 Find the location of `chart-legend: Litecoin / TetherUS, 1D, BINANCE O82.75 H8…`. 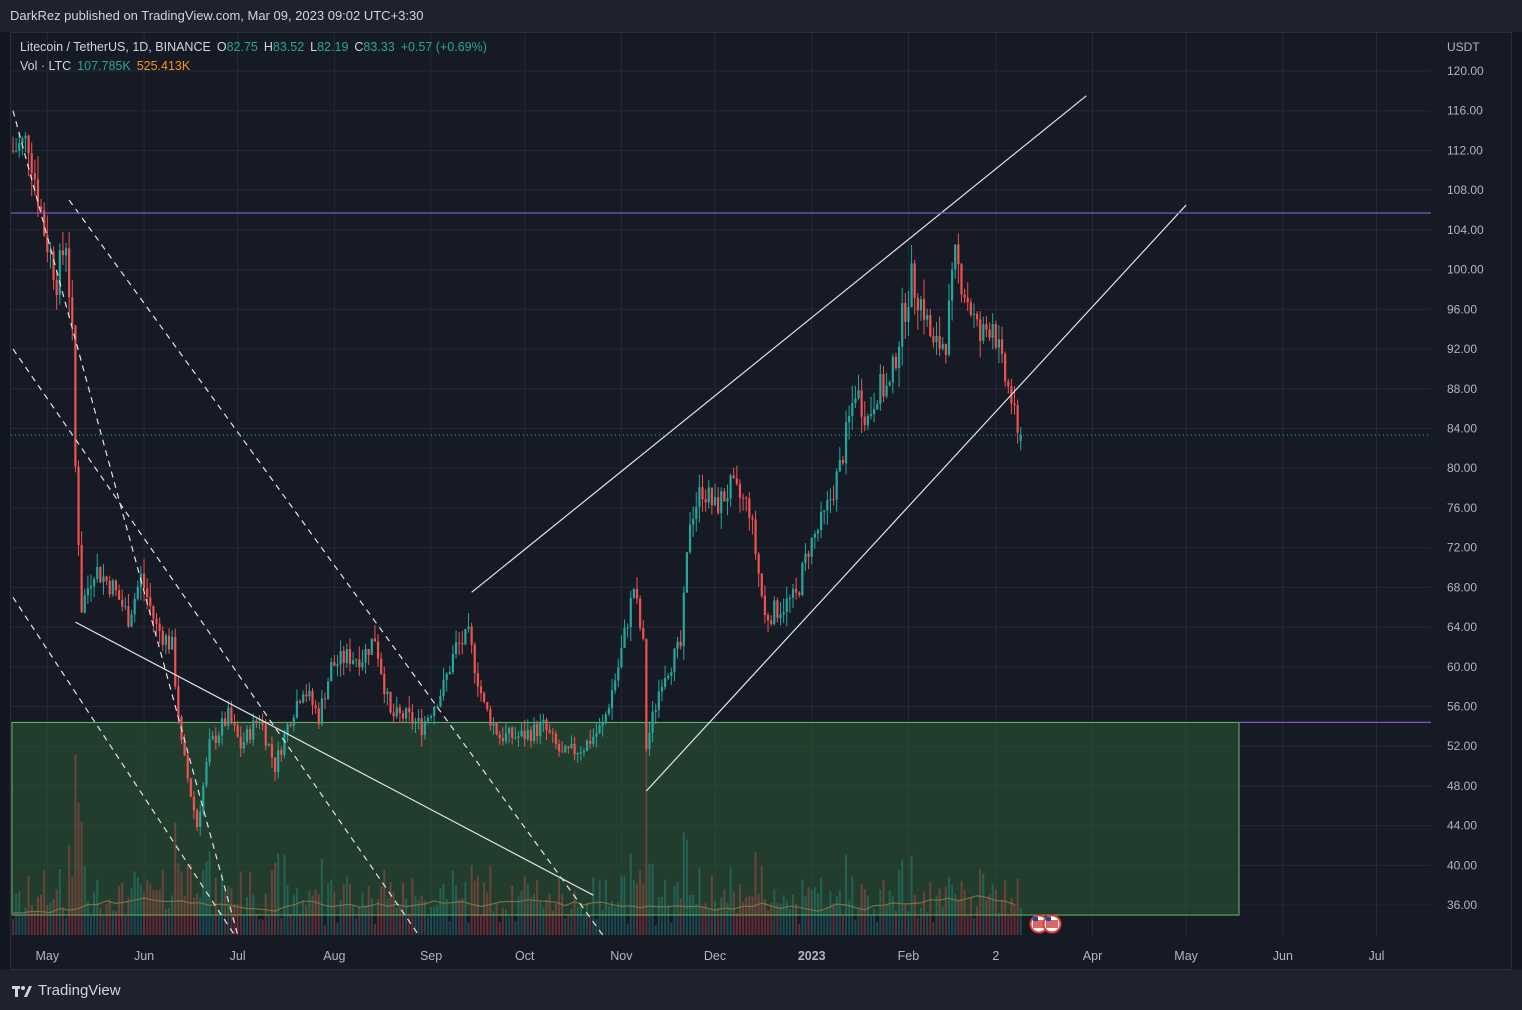

chart-legend: Litecoin / TetherUS, 1D, BINANCE O82.75 H8… is located at coordinates (253, 57).